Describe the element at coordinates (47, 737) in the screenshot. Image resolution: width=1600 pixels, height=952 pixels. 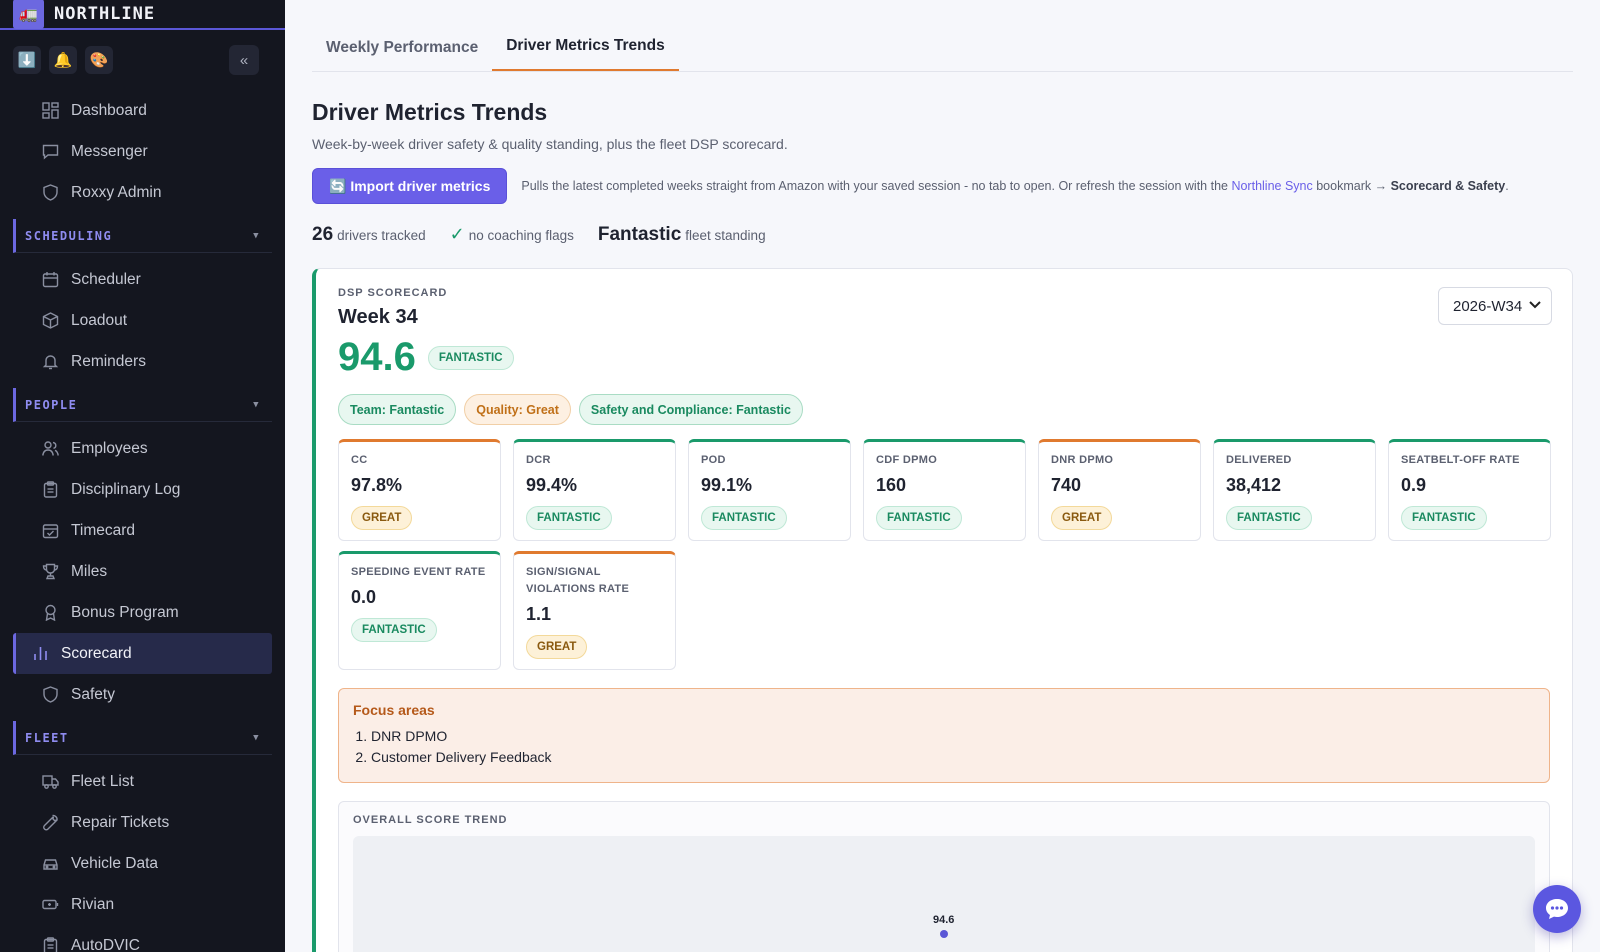
I see `section-title: FLEET` at that location.